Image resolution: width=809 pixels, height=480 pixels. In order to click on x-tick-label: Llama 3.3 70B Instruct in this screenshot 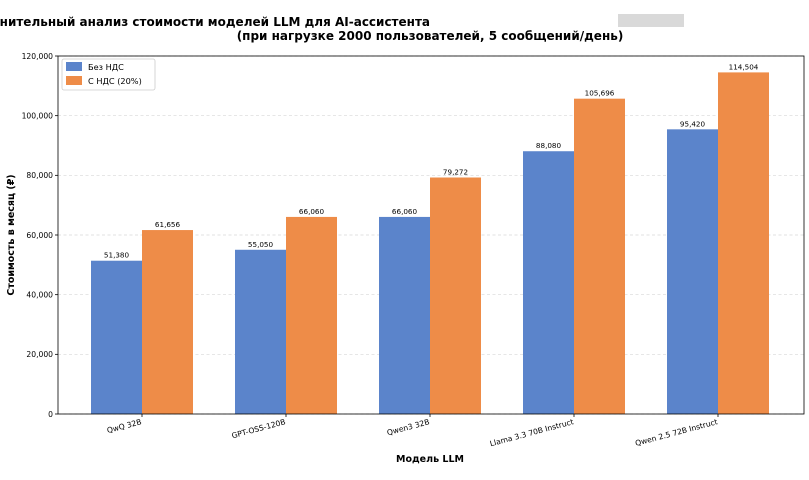, I will do `click(532, 432)`.